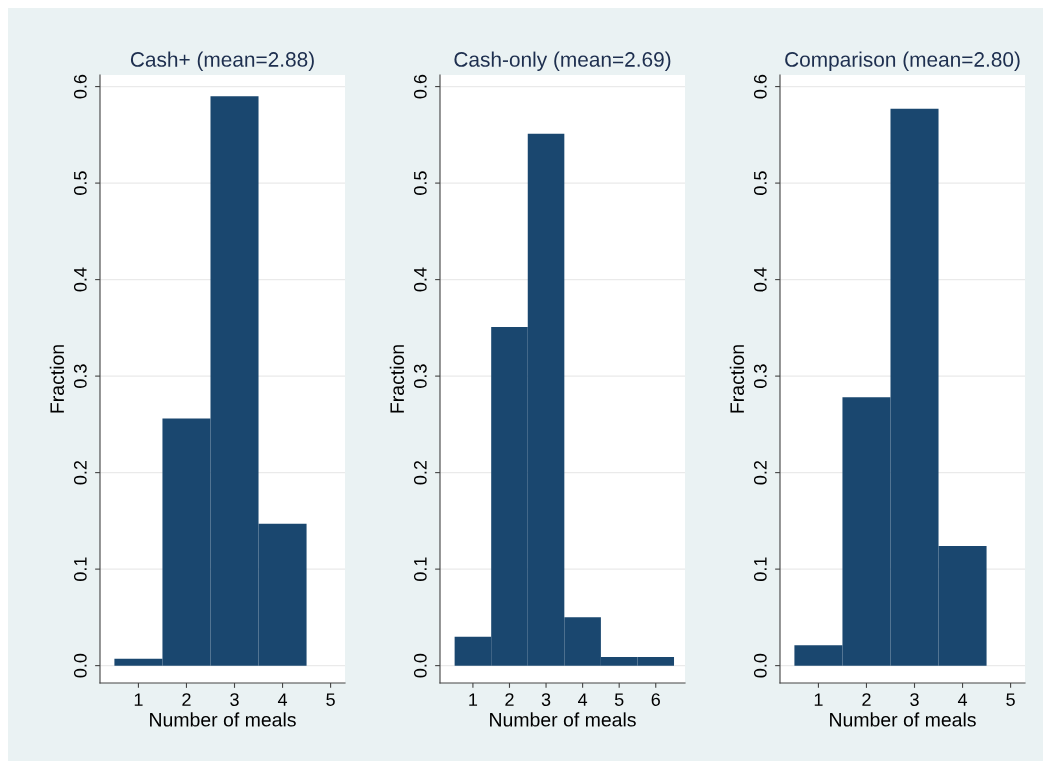 The height and width of the screenshot is (769, 1051). What do you see at coordinates (562, 61) in the screenshot?
I see `chart-title: Cash-only (mean=2.69)` at bounding box center [562, 61].